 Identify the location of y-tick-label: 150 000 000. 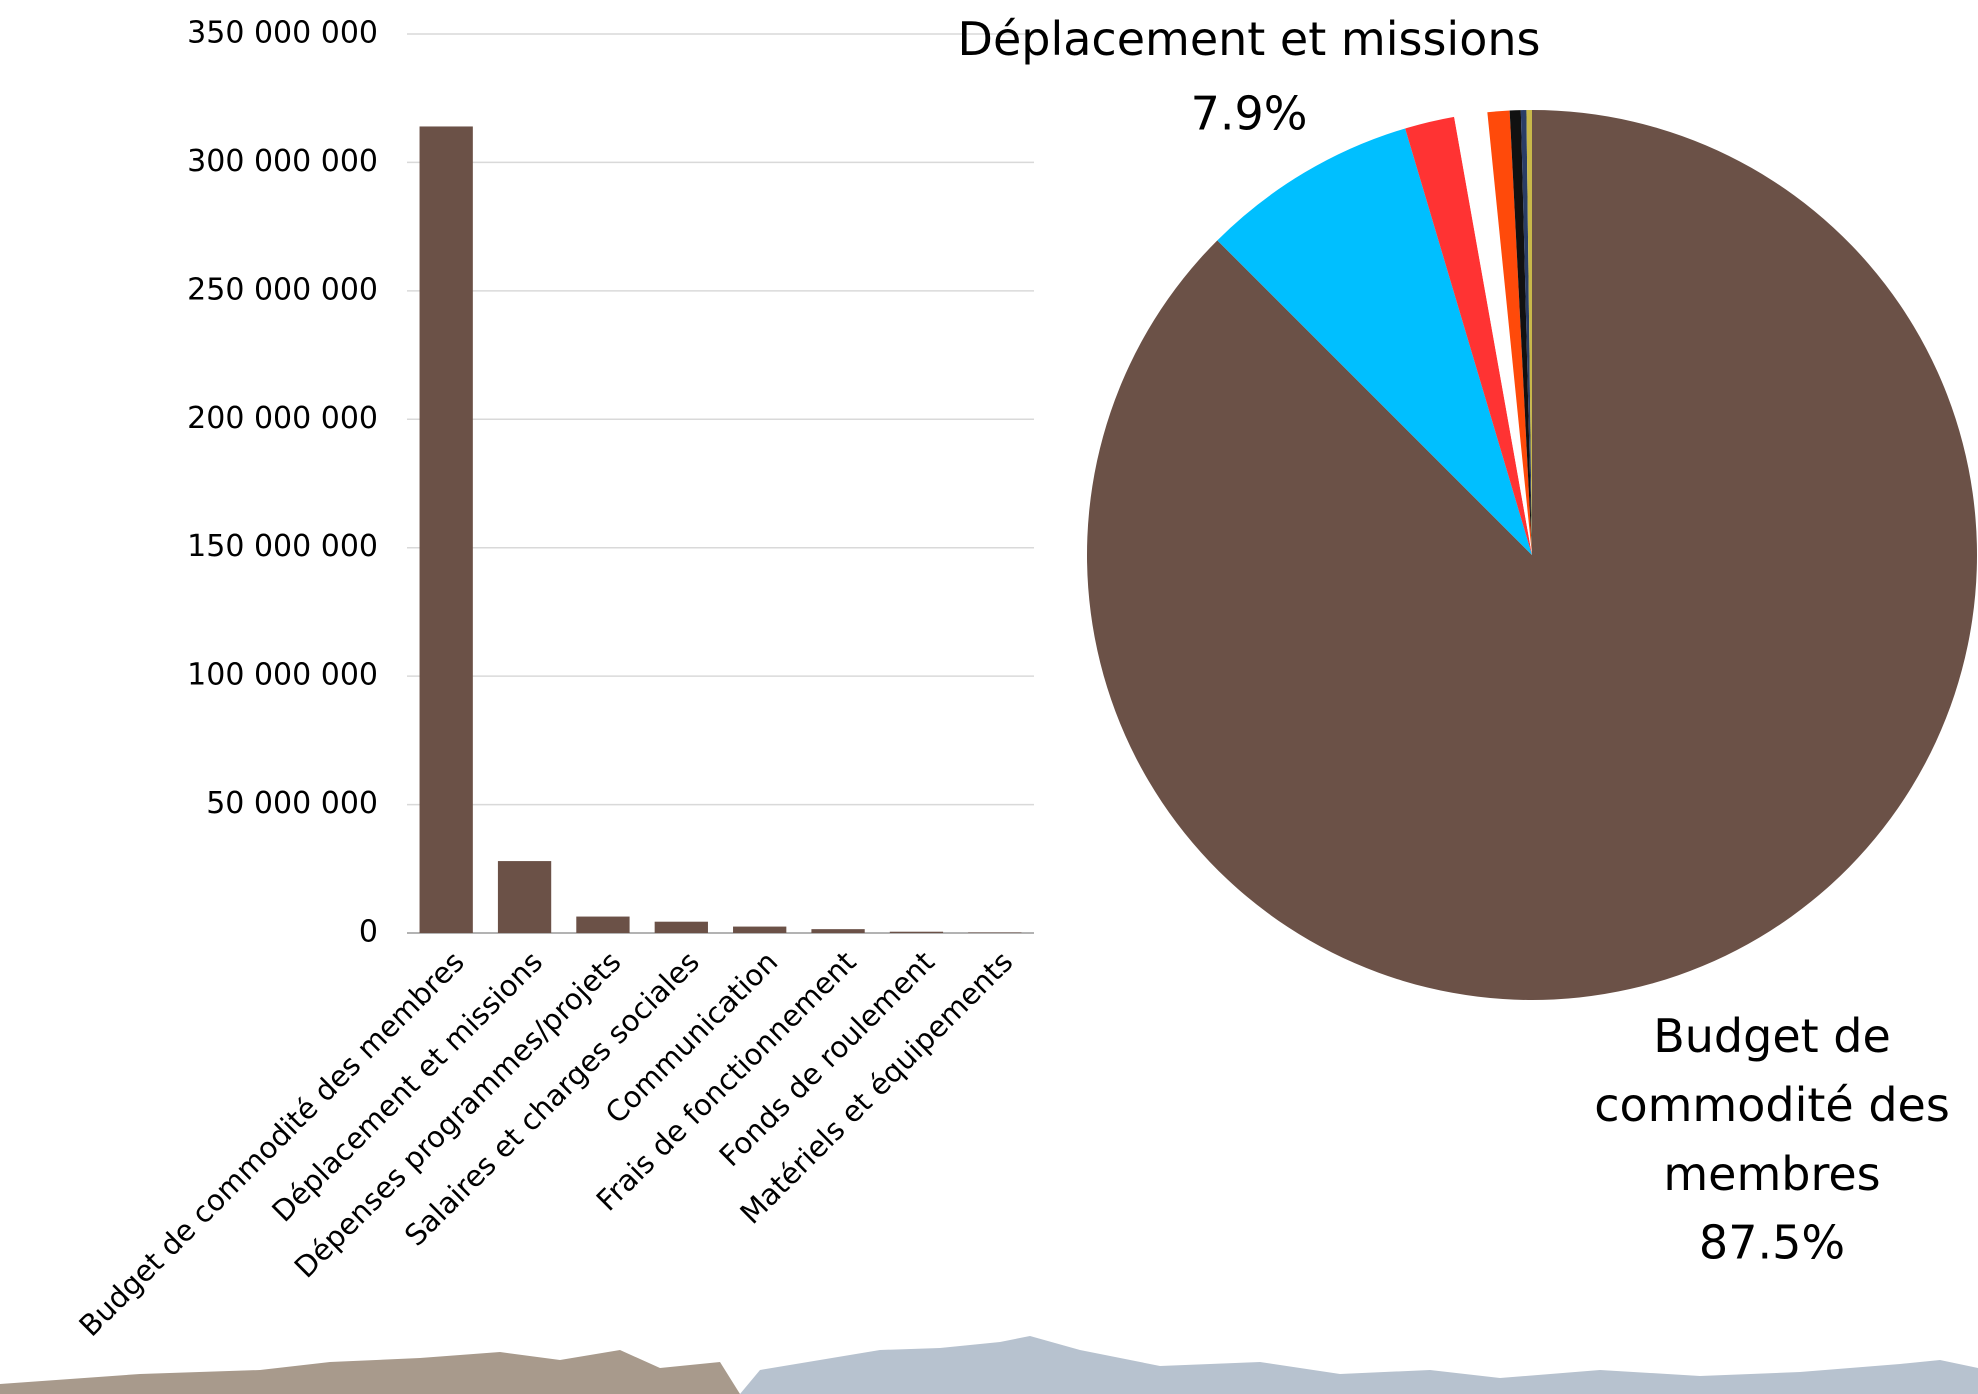
(282, 546).